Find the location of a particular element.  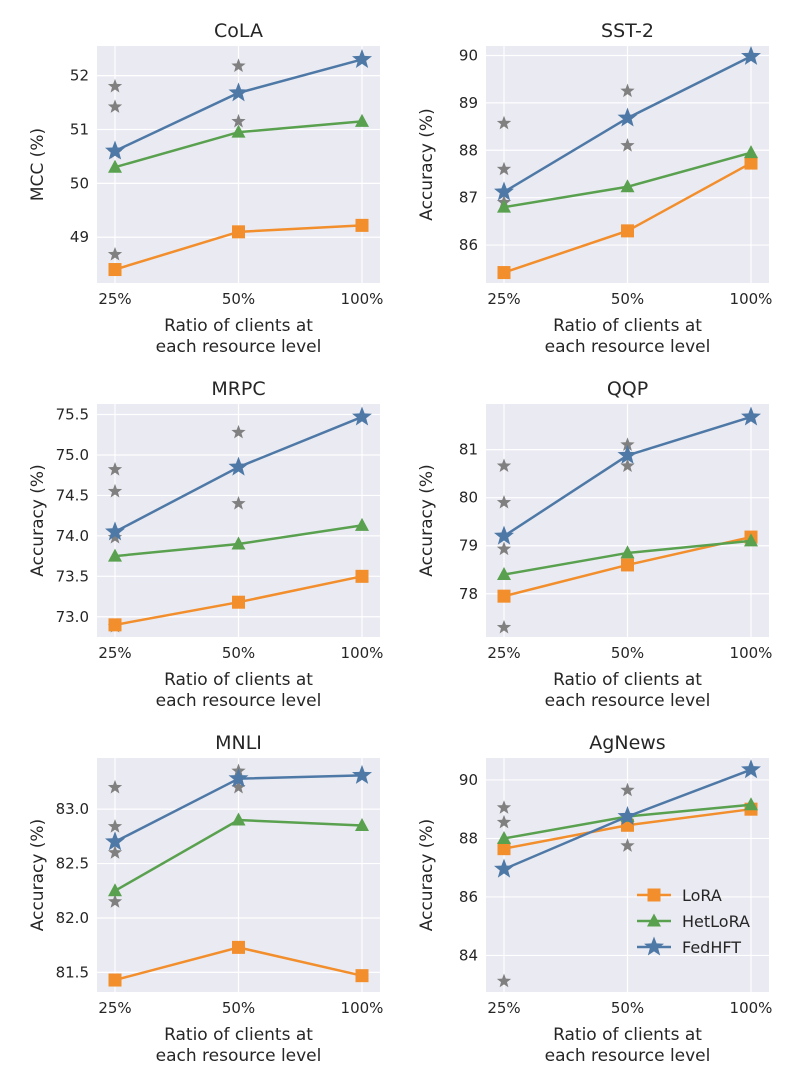

y-tick-label: 87 is located at coordinates (468, 198).